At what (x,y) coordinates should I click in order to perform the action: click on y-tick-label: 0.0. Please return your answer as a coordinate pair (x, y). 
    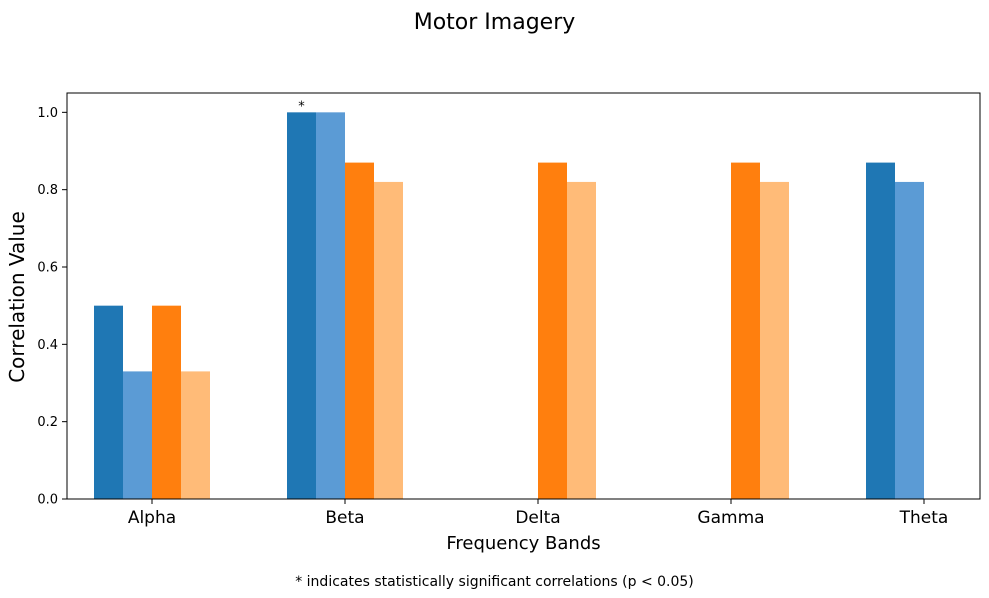
    Looking at the image, I should click on (47, 500).